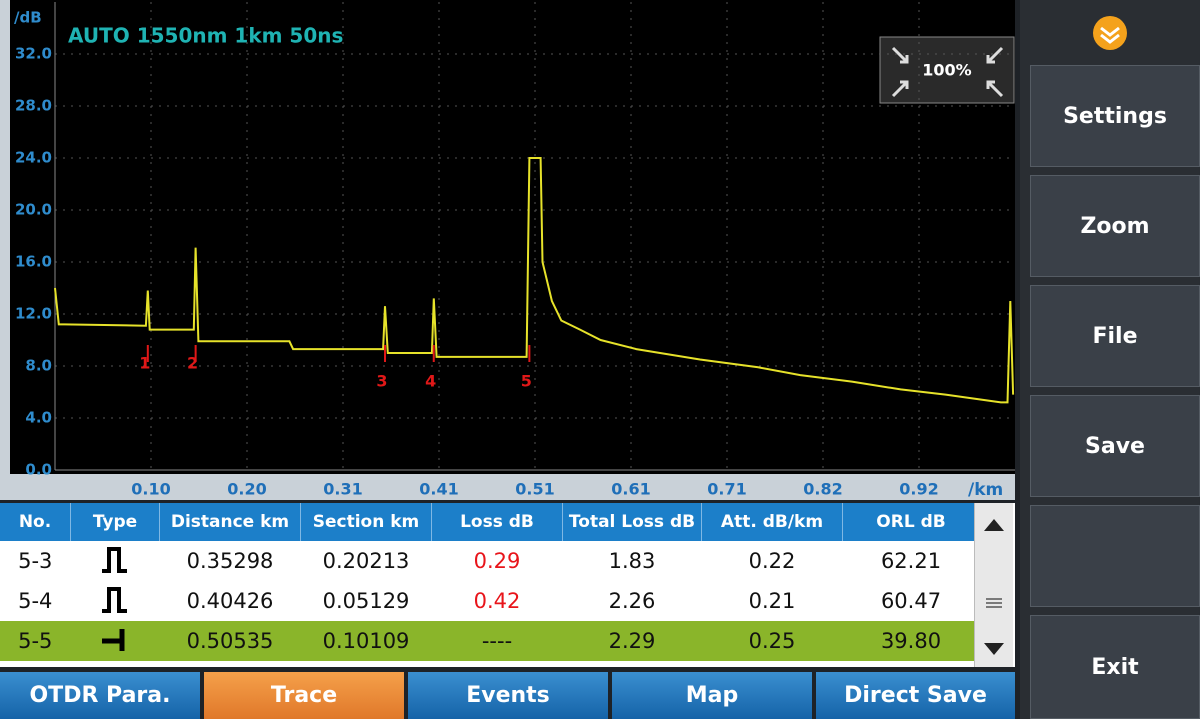 This screenshot has width=1200, height=719. Describe the element at coordinates (366, 561) in the screenshot. I see `cell: 0.20213` at that location.